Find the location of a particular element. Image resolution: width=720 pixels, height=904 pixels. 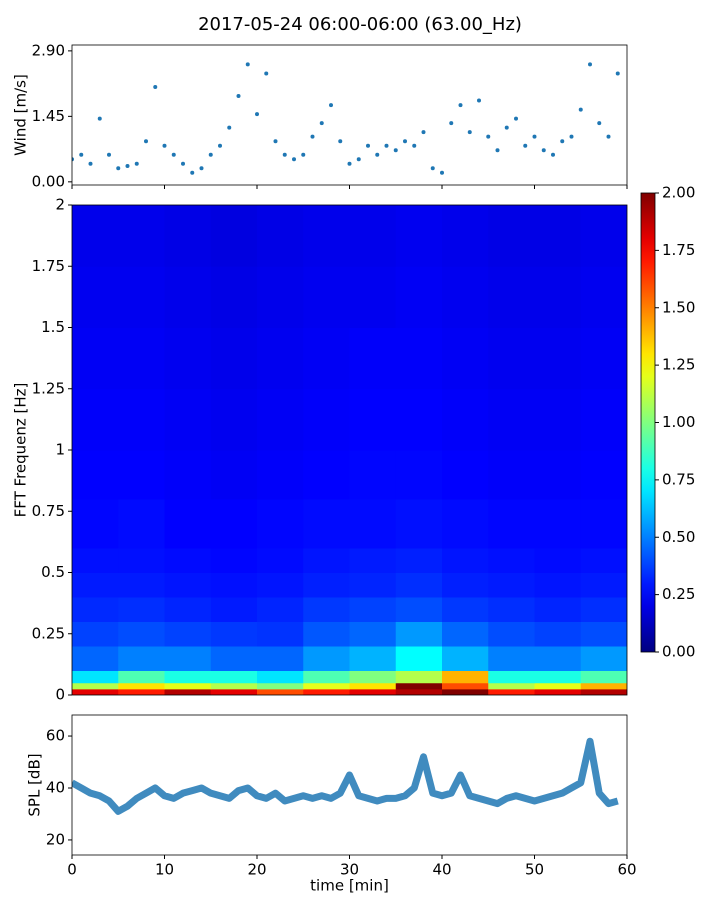

colorbar-tick-label: 0.75 is located at coordinates (678, 479).